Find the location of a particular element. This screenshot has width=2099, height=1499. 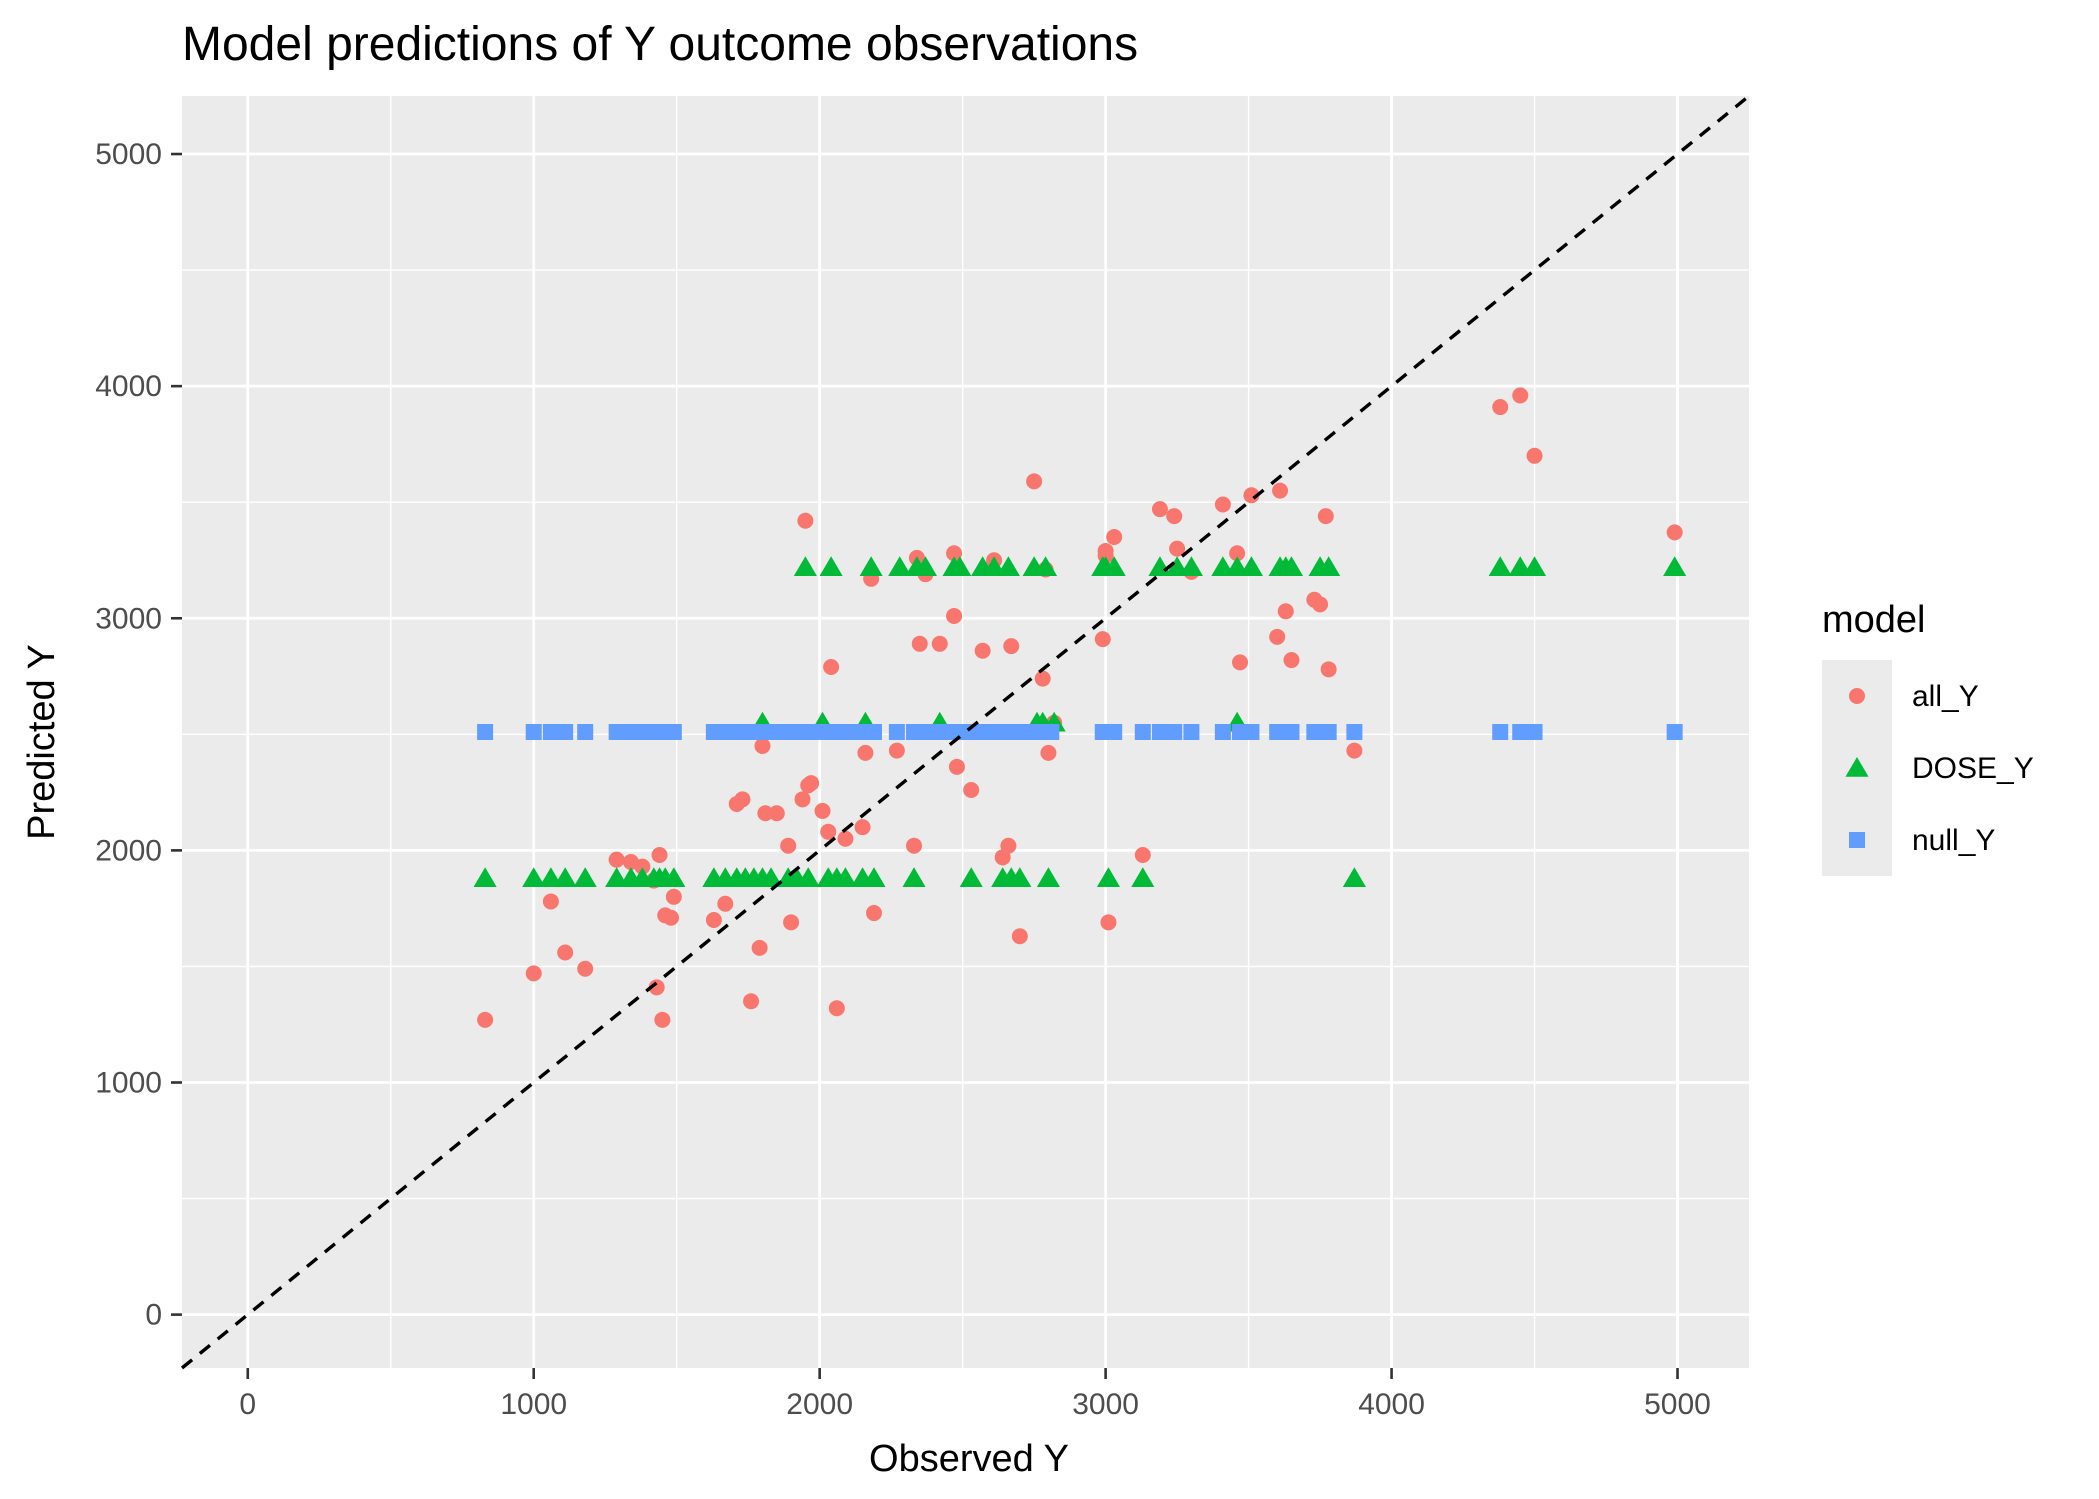

y-axis-title: Predicted Y is located at coordinates (42, 742).